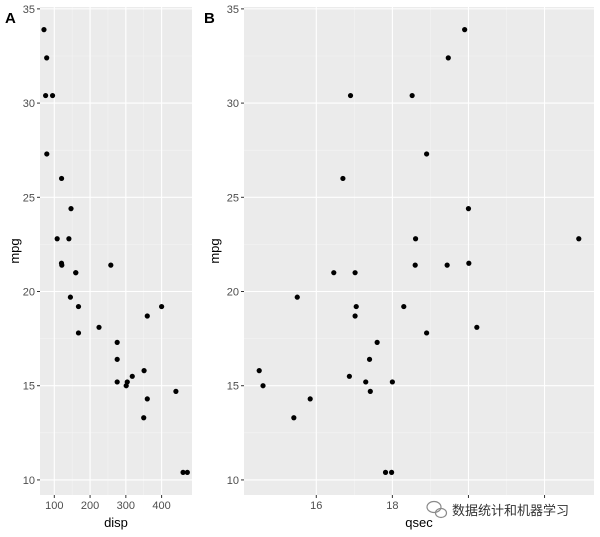 This screenshot has width=600, height=537. Describe the element at coordinates (29, 104) in the screenshot. I see `panel-a-y-tick-label: 30` at that location.